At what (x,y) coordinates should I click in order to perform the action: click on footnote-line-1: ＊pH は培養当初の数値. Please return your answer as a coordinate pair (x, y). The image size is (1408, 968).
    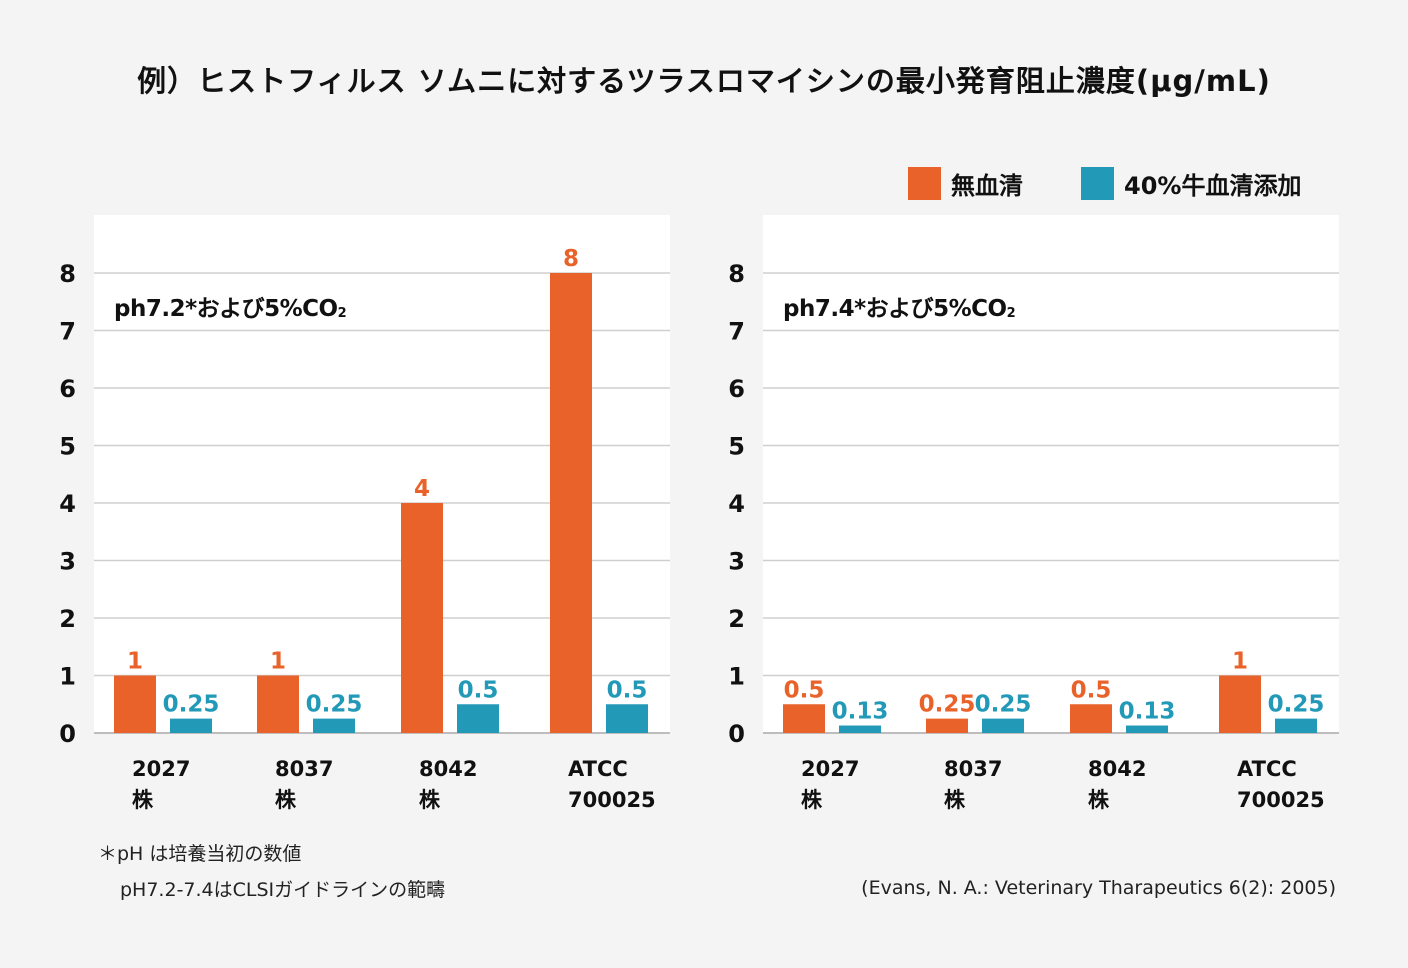
    Looking at the image, I should click on (200, 854).